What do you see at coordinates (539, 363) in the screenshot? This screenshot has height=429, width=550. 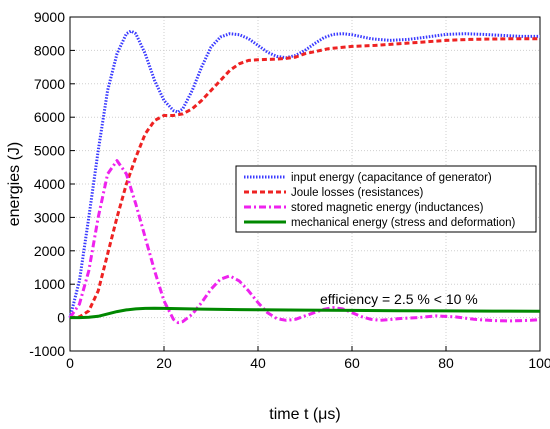 I see `x-tick-label-5: 100` at bounding box center [539, 363].